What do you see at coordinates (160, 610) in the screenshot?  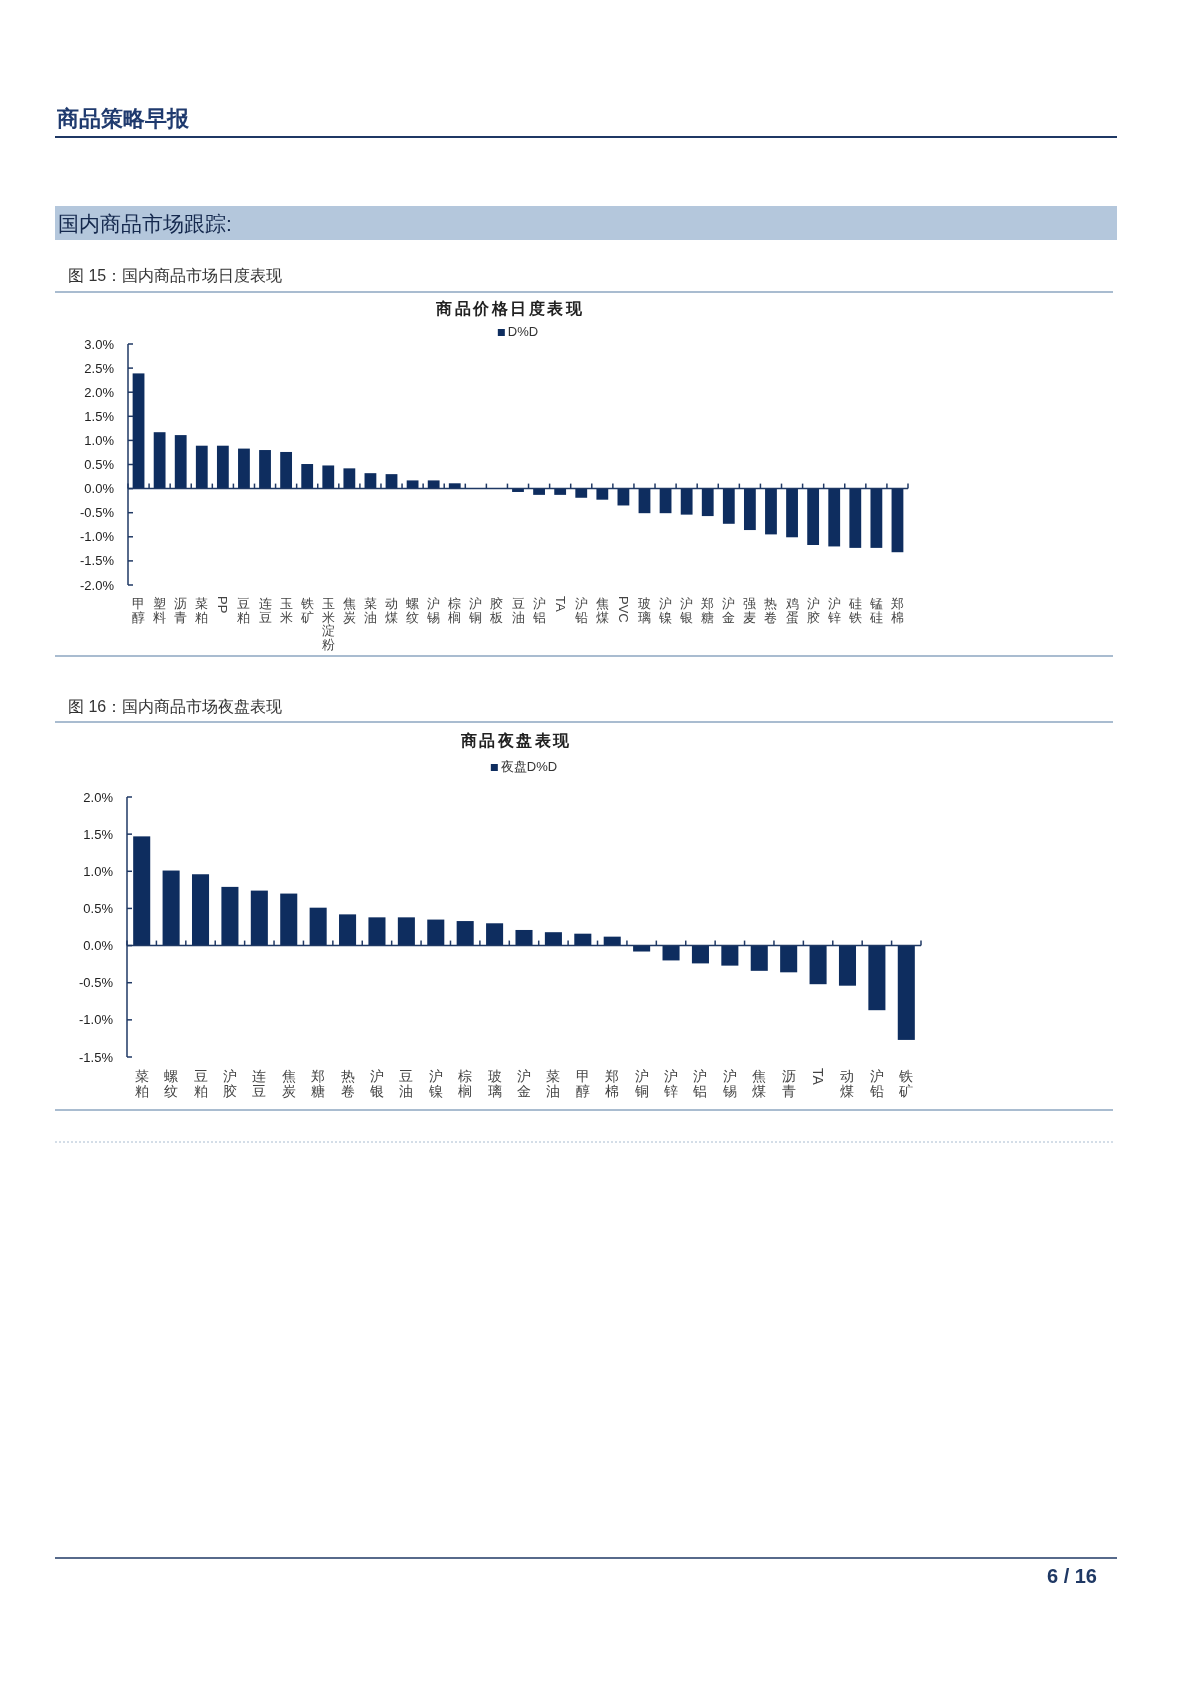 I see `x-tick-label: 塑料` at bounding box center [160, 610].